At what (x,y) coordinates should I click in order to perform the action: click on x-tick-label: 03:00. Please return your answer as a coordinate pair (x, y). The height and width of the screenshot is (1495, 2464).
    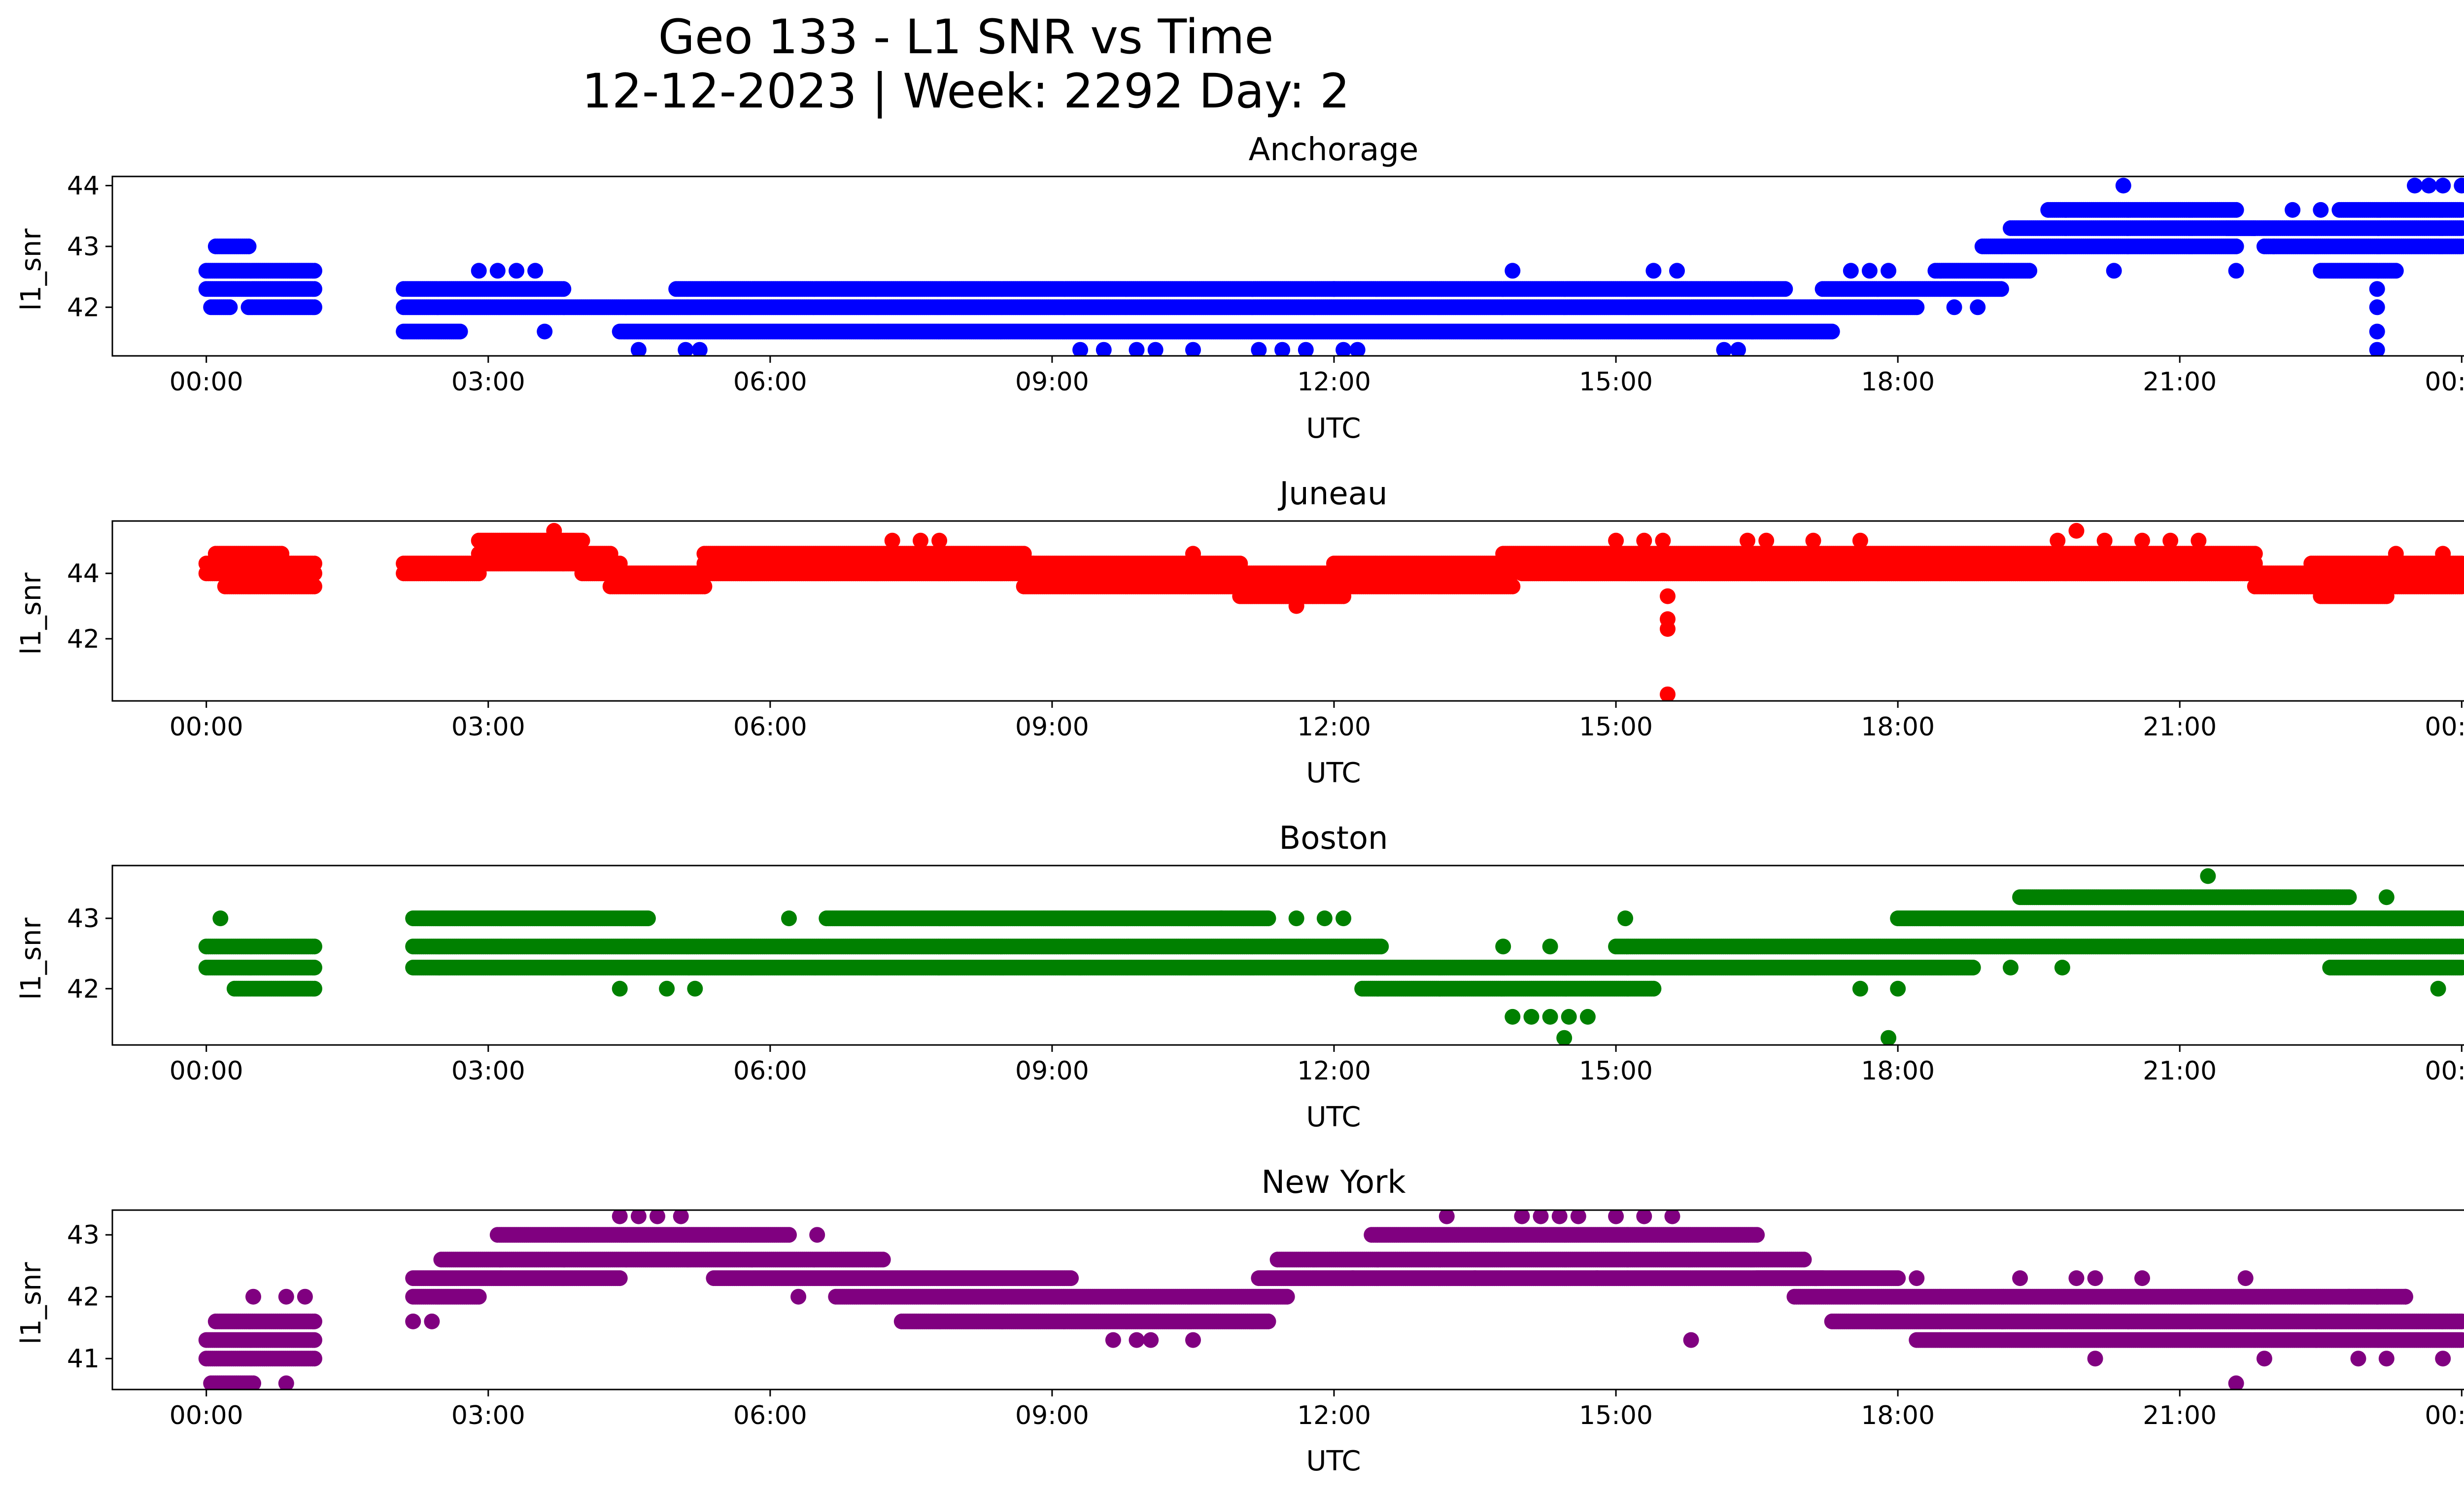
    Looking at the image, I should click on (488, 382).